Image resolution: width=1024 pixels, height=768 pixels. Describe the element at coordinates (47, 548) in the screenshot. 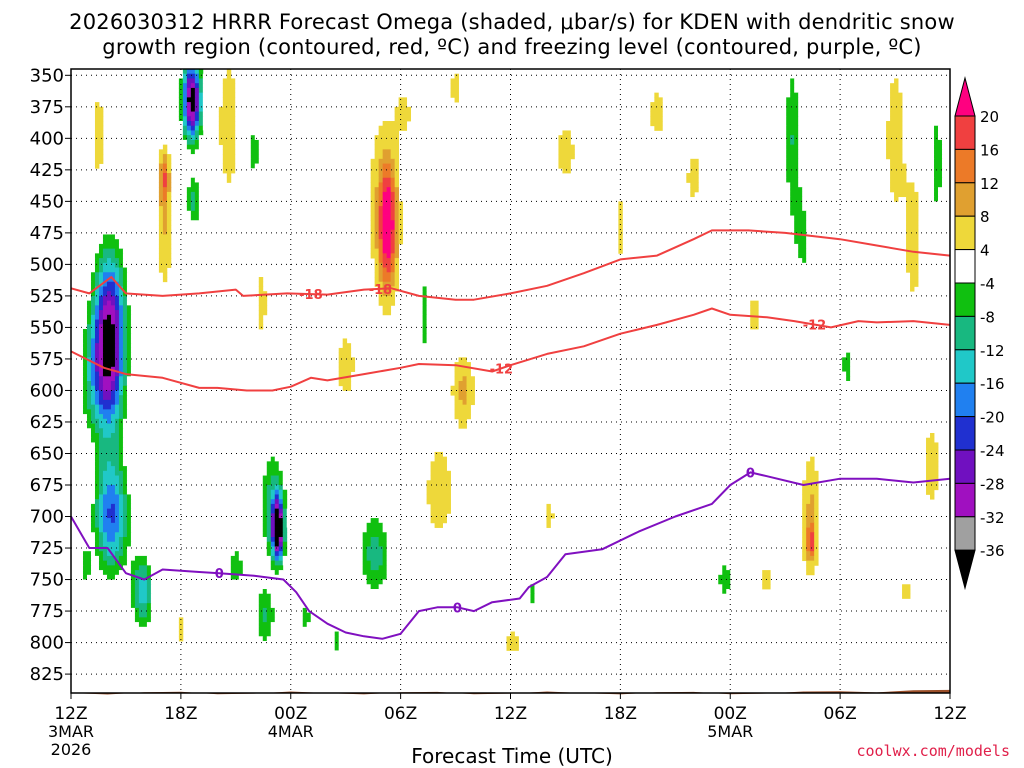

I see `y-tick-label: 725` at that location.